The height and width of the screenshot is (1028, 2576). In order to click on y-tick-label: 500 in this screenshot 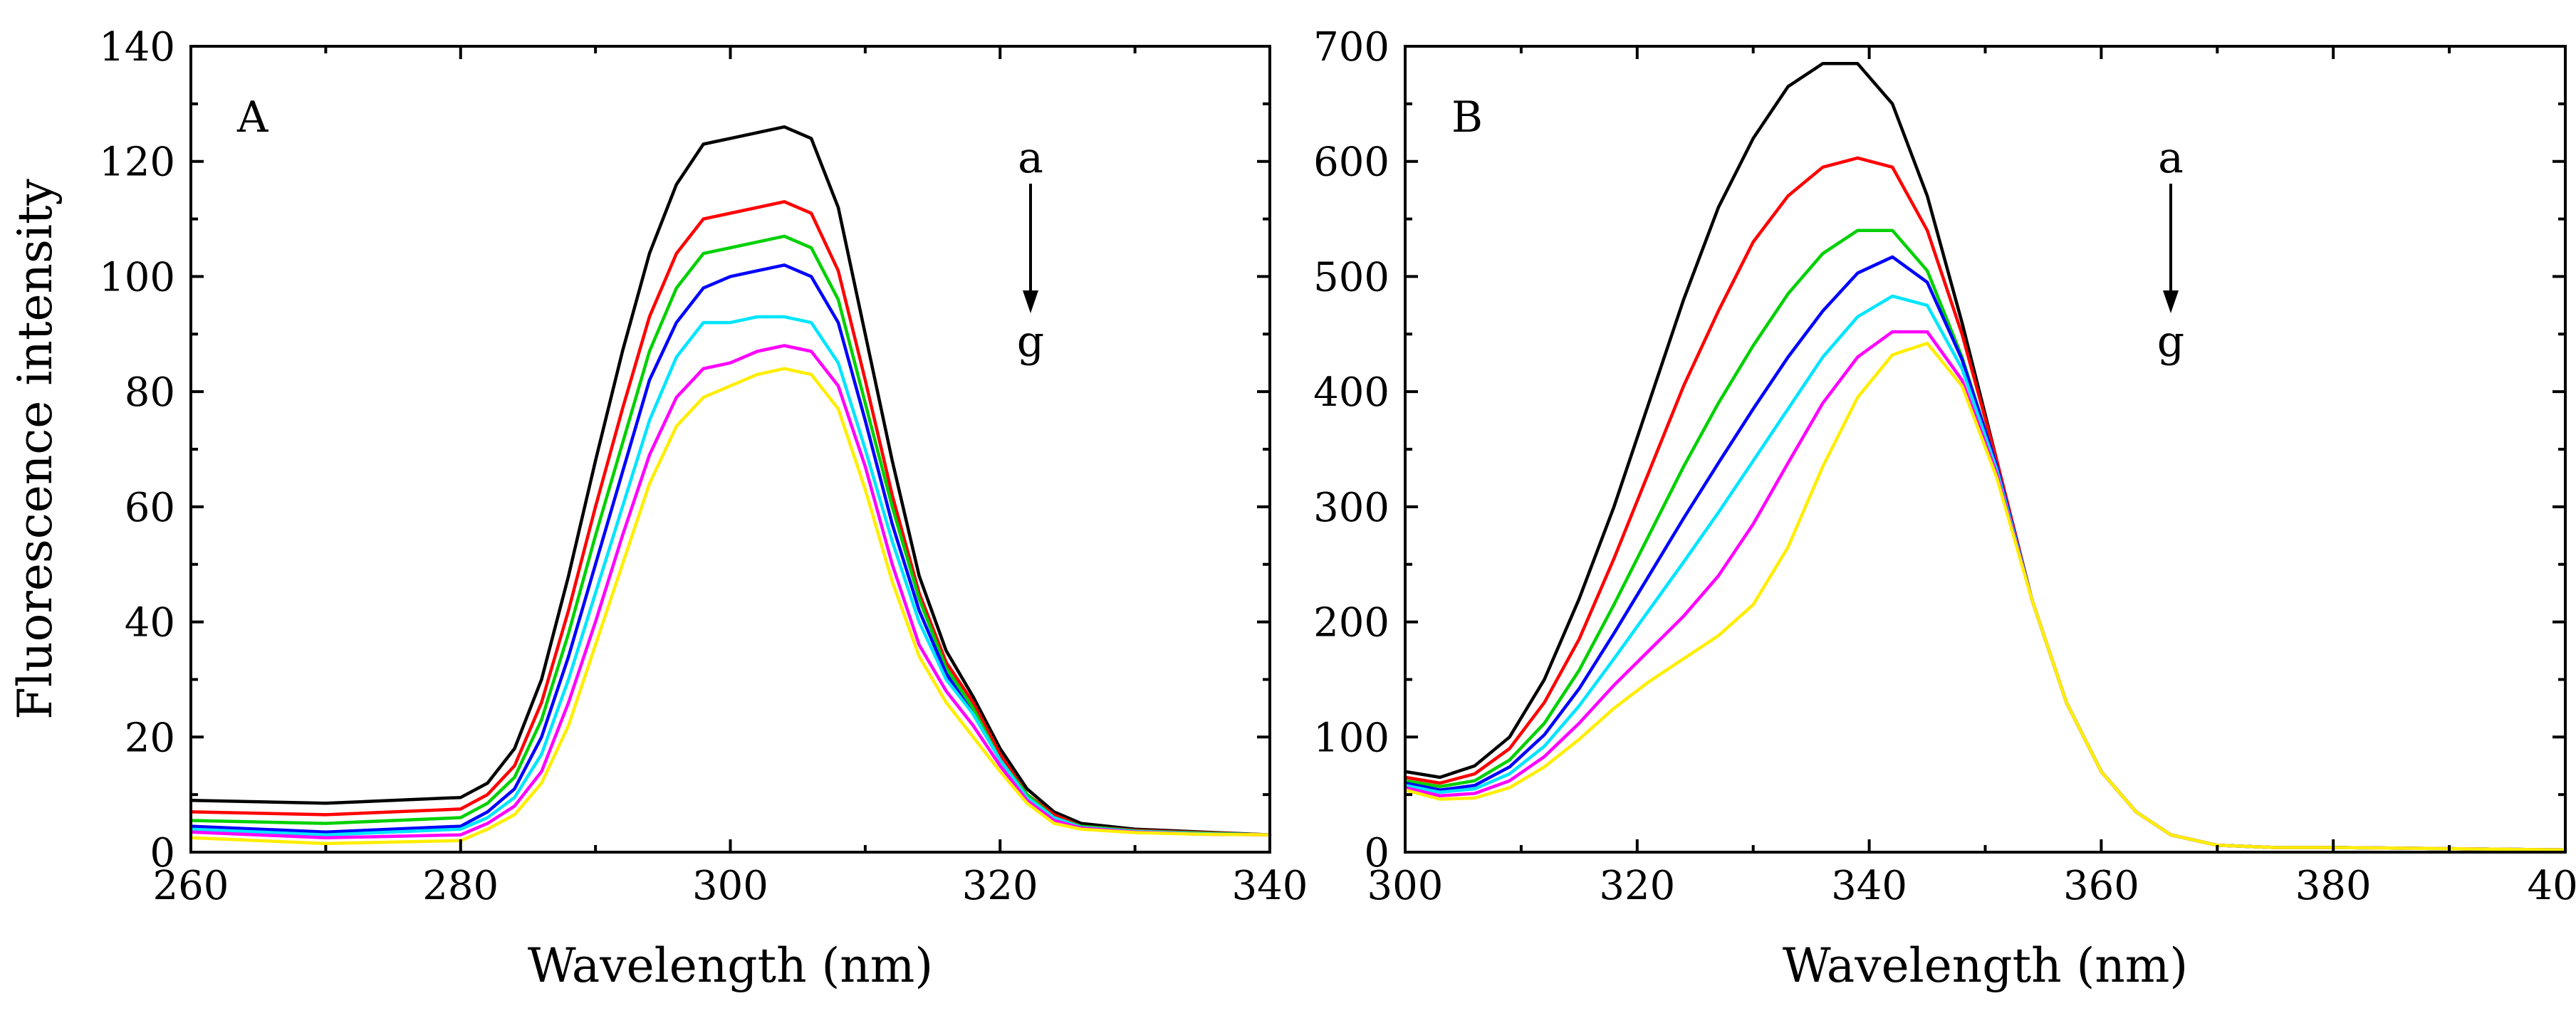, I will do `click(1351, 277)`.